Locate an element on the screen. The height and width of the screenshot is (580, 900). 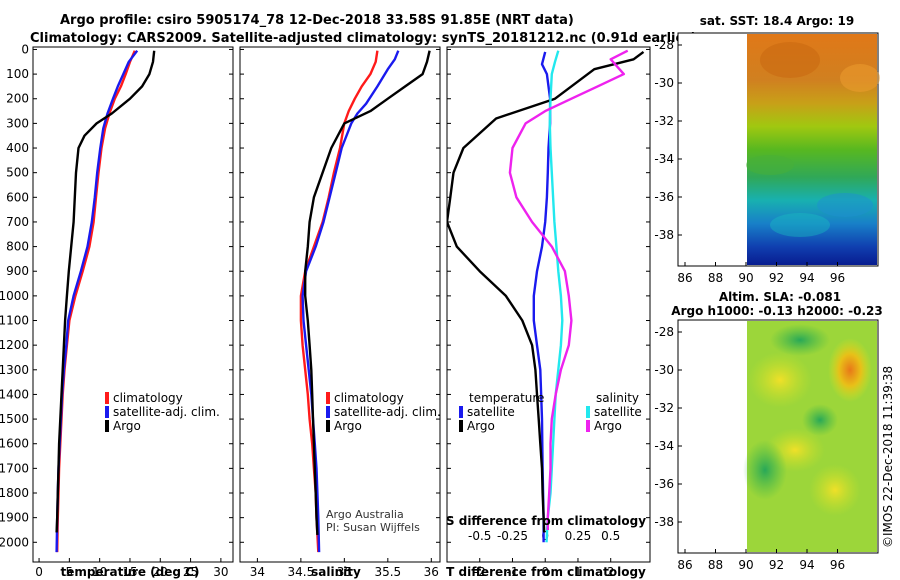
x-tick-label: 25 is located at coordinates (190, 572).